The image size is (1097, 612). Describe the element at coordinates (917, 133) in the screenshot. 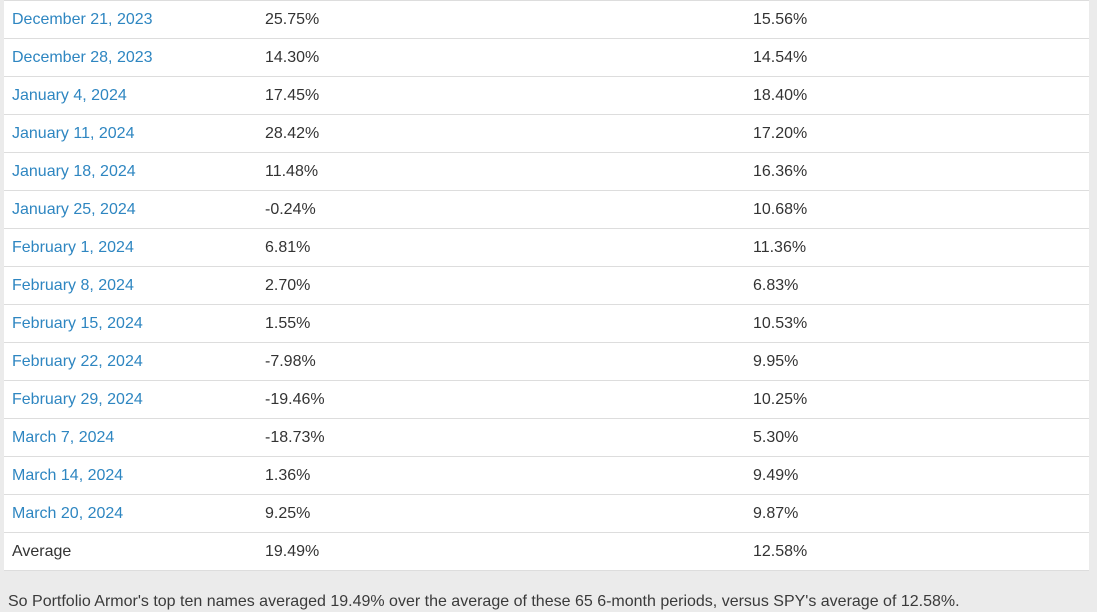

I see `spy-return-cell: 17.20%` at that location.